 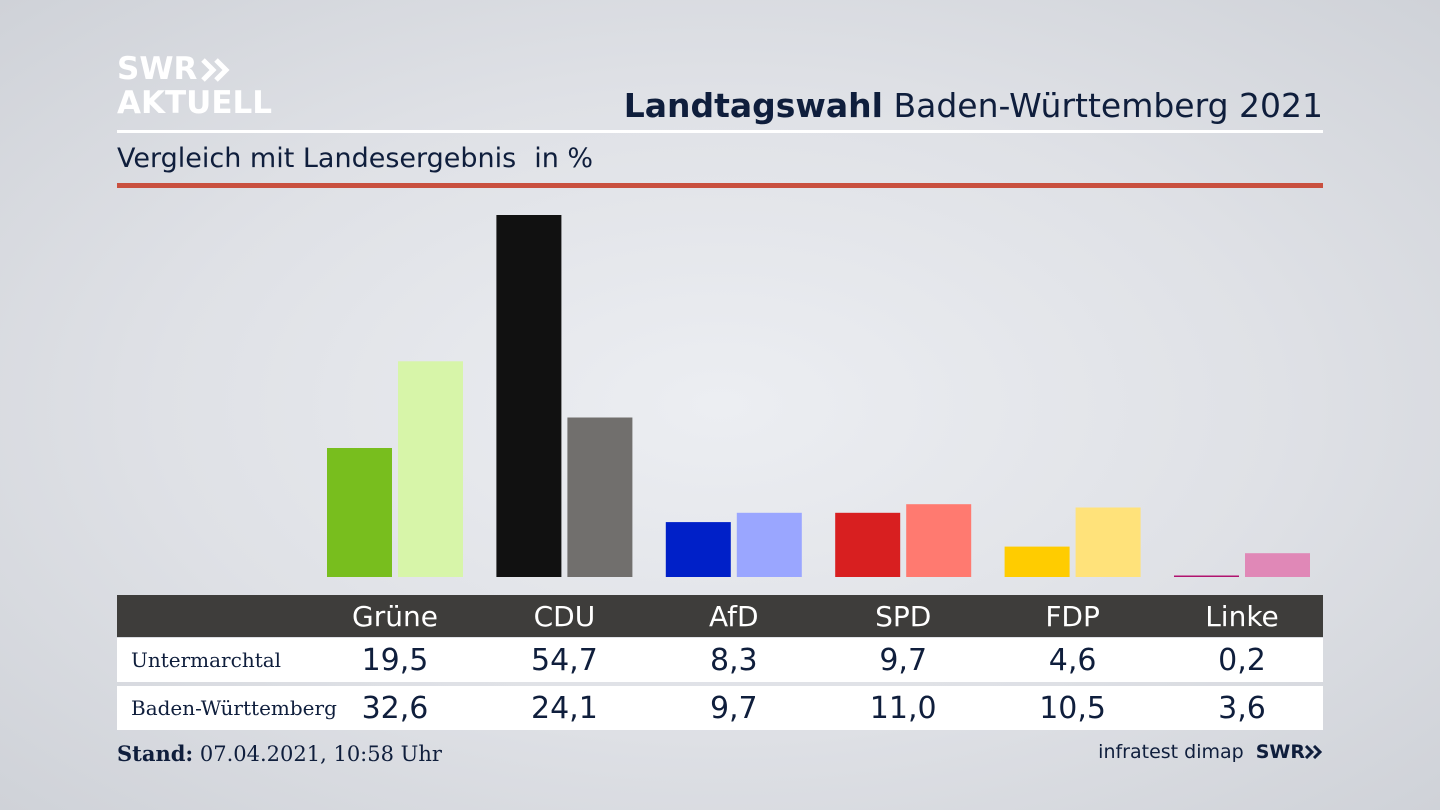 I want to click on swr-brand: SWR, so click(x=1289, y=752).